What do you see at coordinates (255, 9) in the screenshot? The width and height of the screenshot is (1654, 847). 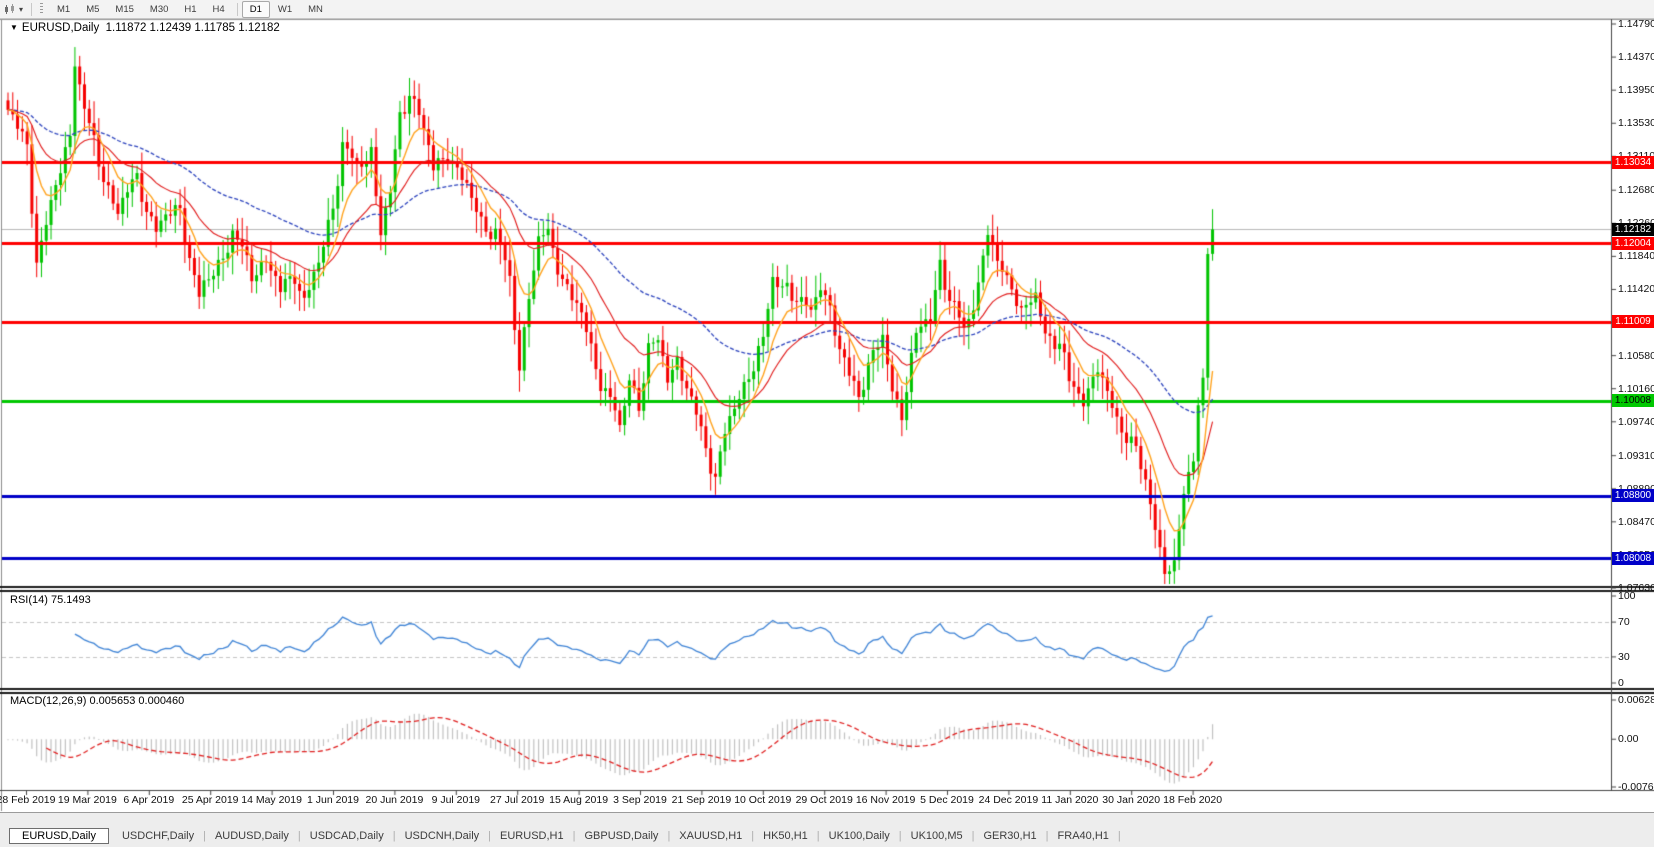 I see `timeframe-button-d1: D1` at bounding box center [255, 9].